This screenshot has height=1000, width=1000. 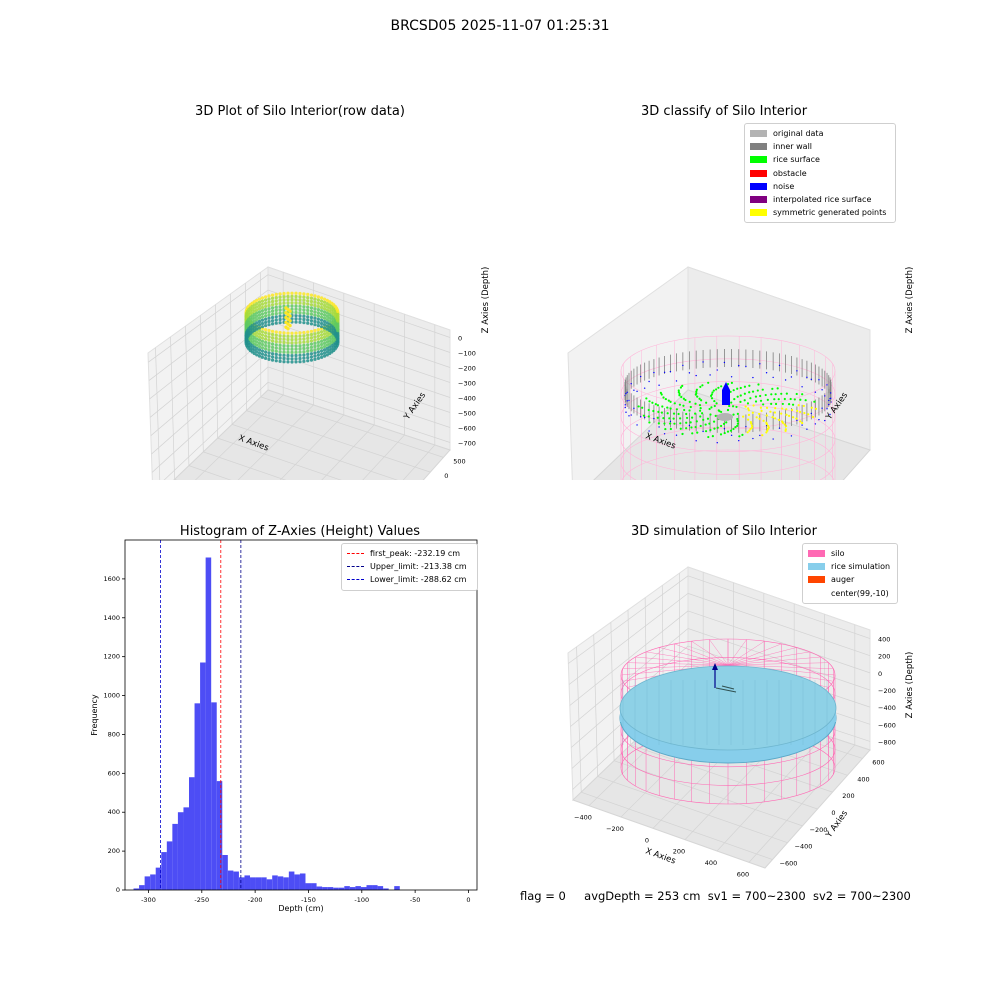 What do you see at coordinates (725, 417) in the screenshot?
I see `original-data-point` at bounding box center [725, 417].